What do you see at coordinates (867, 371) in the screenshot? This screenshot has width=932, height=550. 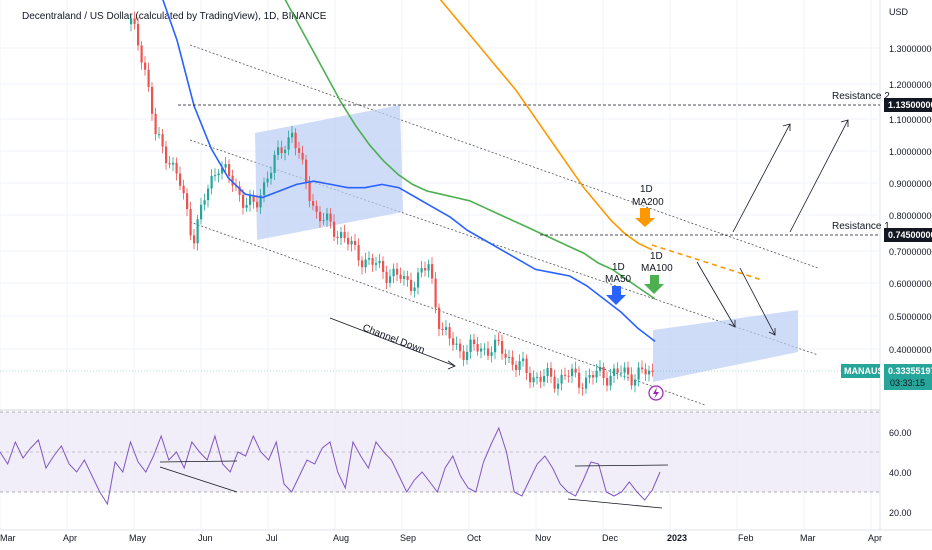 I see `symbol-label: MANAUSD` at bounding box center [867, 371].